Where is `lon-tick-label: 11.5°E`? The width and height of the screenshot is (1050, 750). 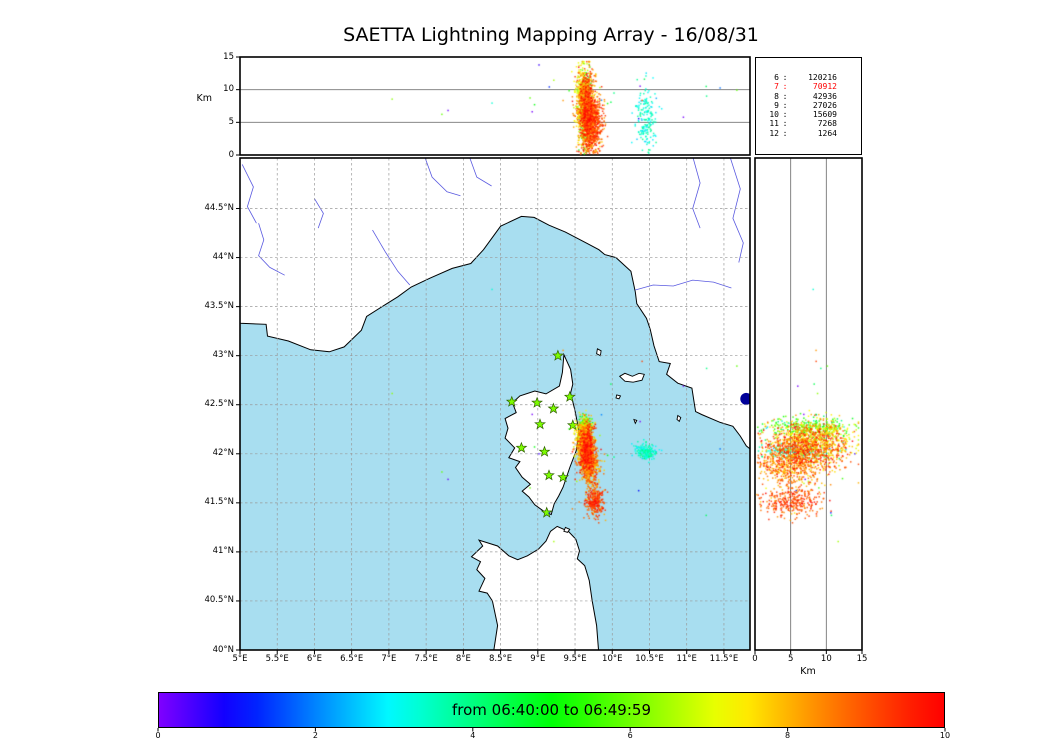
lon-tick-label: 11.5°E is located at coordinates (724, 659).